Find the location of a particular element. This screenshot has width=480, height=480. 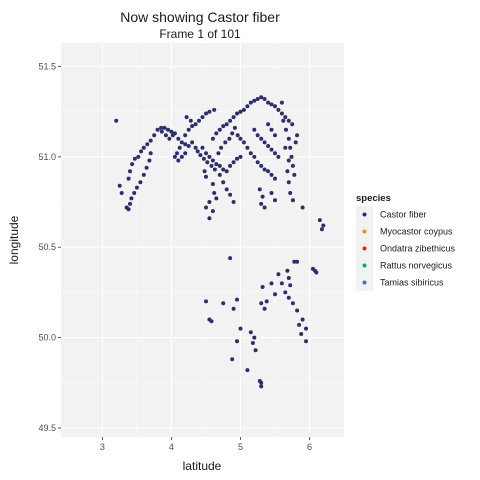

x-tick-label: 5 is located at coordinates (240, 447).